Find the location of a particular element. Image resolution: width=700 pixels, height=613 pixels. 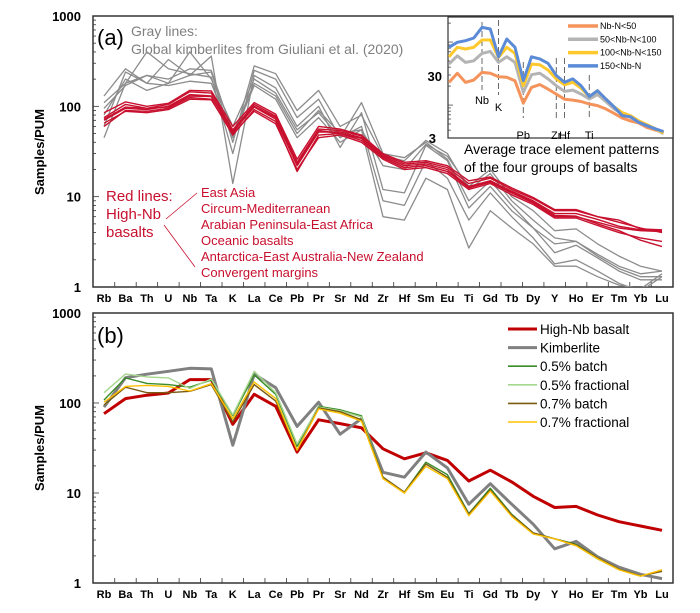

panel-b-xtick-label: Sr is located at coordinates (340, 595).